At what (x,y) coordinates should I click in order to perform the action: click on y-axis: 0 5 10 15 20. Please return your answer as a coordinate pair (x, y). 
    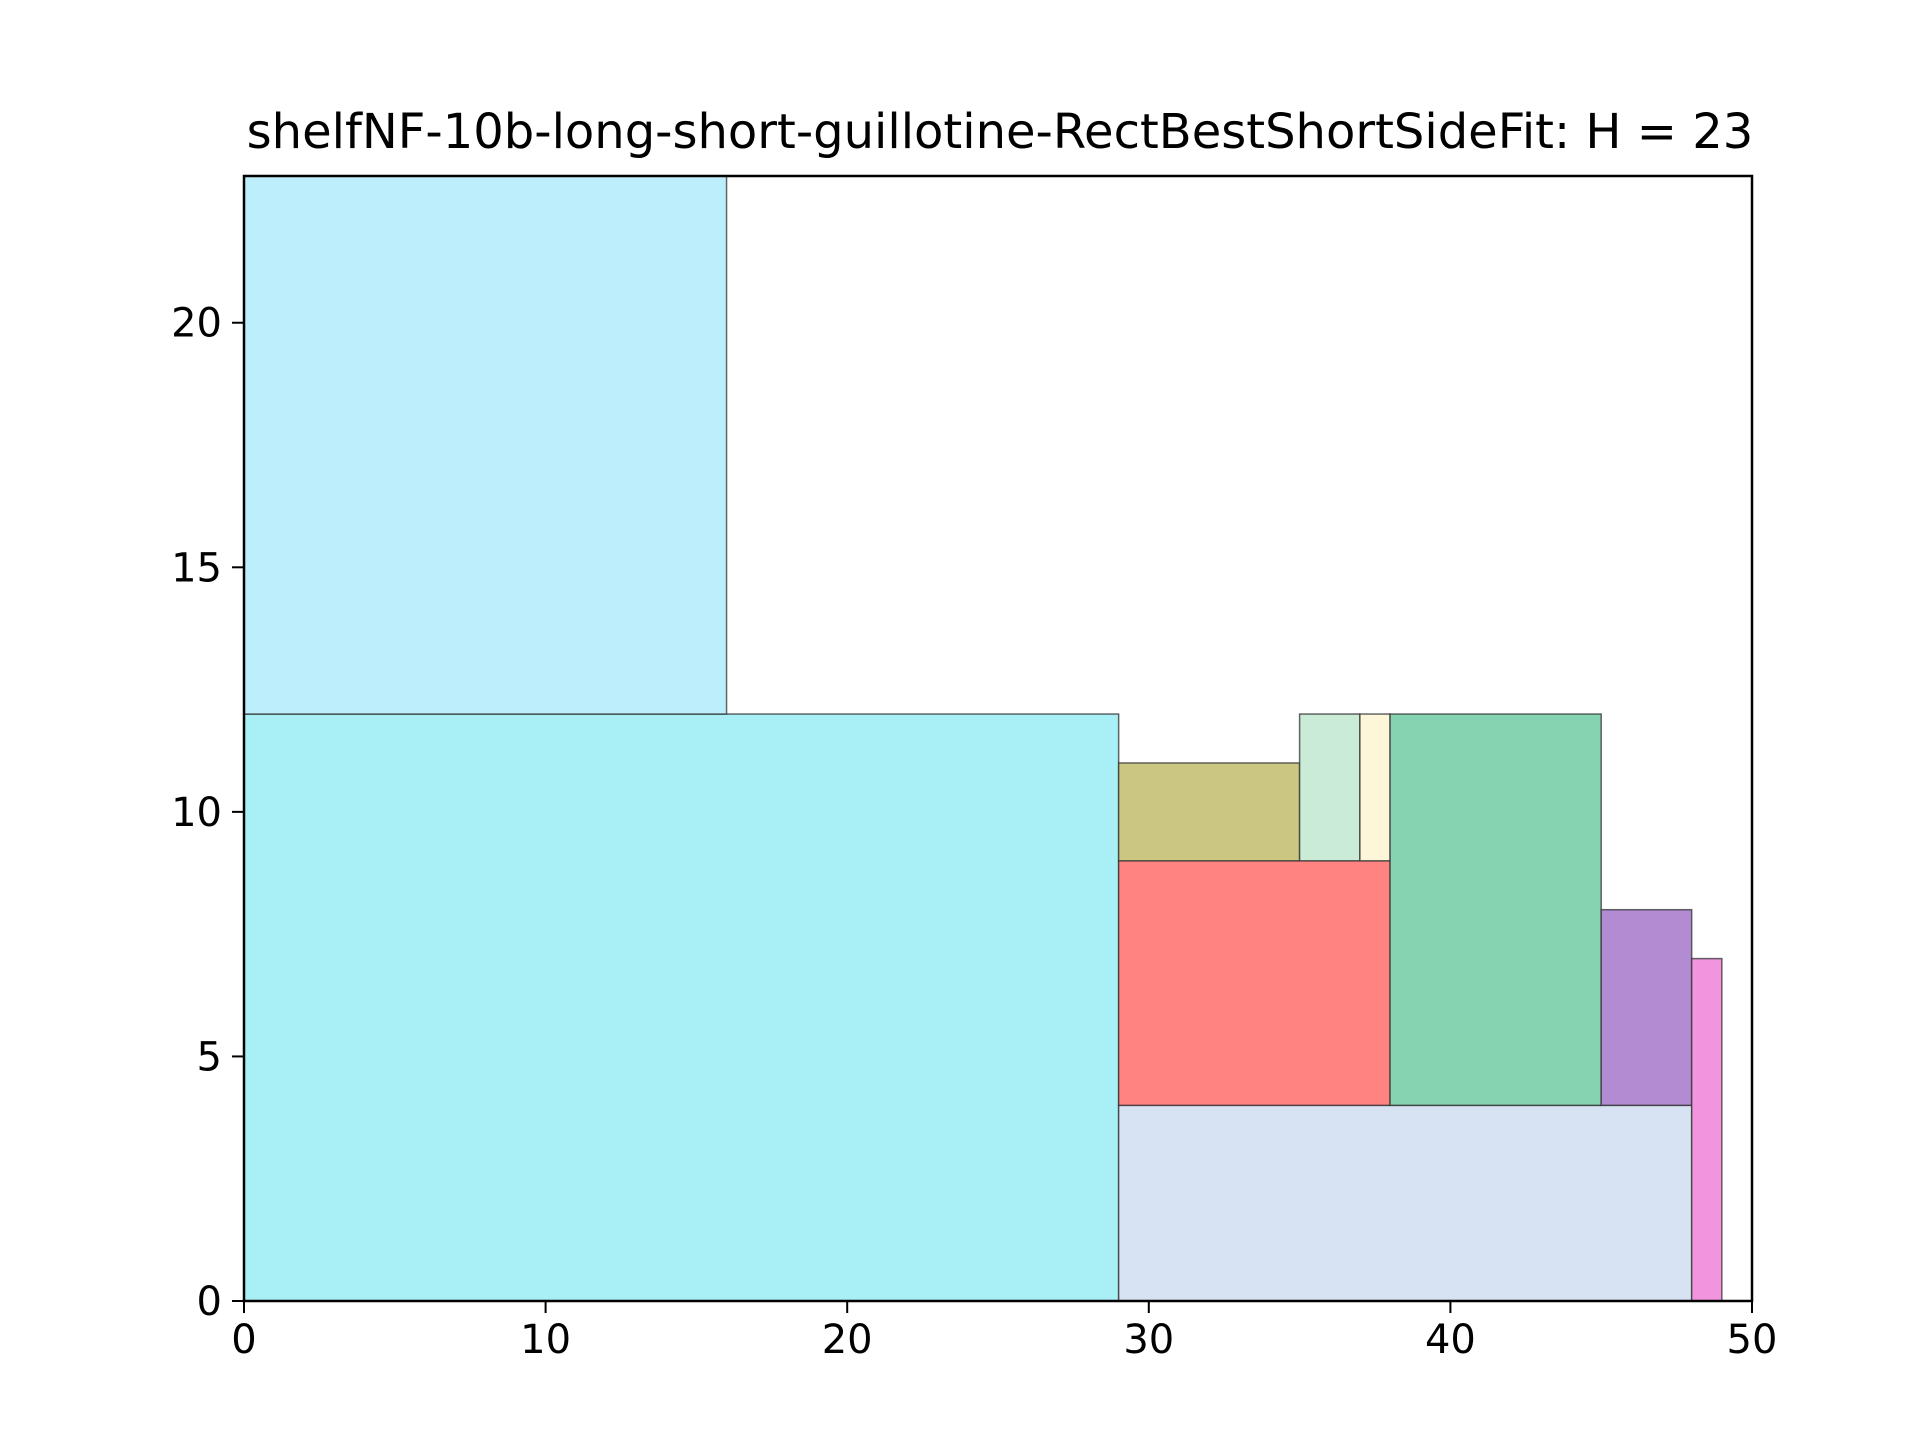
    Looking at the image, I should click on (207, 813).